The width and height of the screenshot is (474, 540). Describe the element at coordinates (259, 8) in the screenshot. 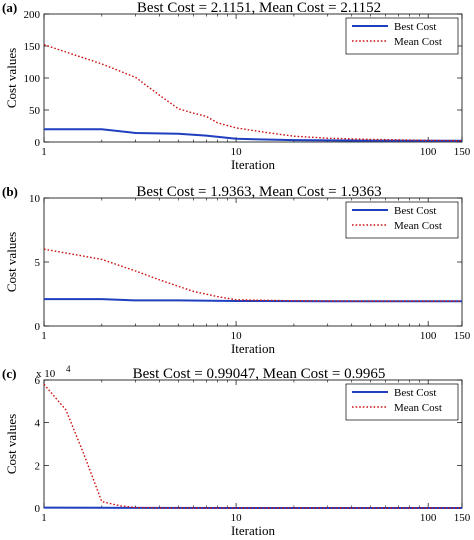

I see `chart-title: Best Cost = 2.1151, Mean Cost = 2.1152` at that location.